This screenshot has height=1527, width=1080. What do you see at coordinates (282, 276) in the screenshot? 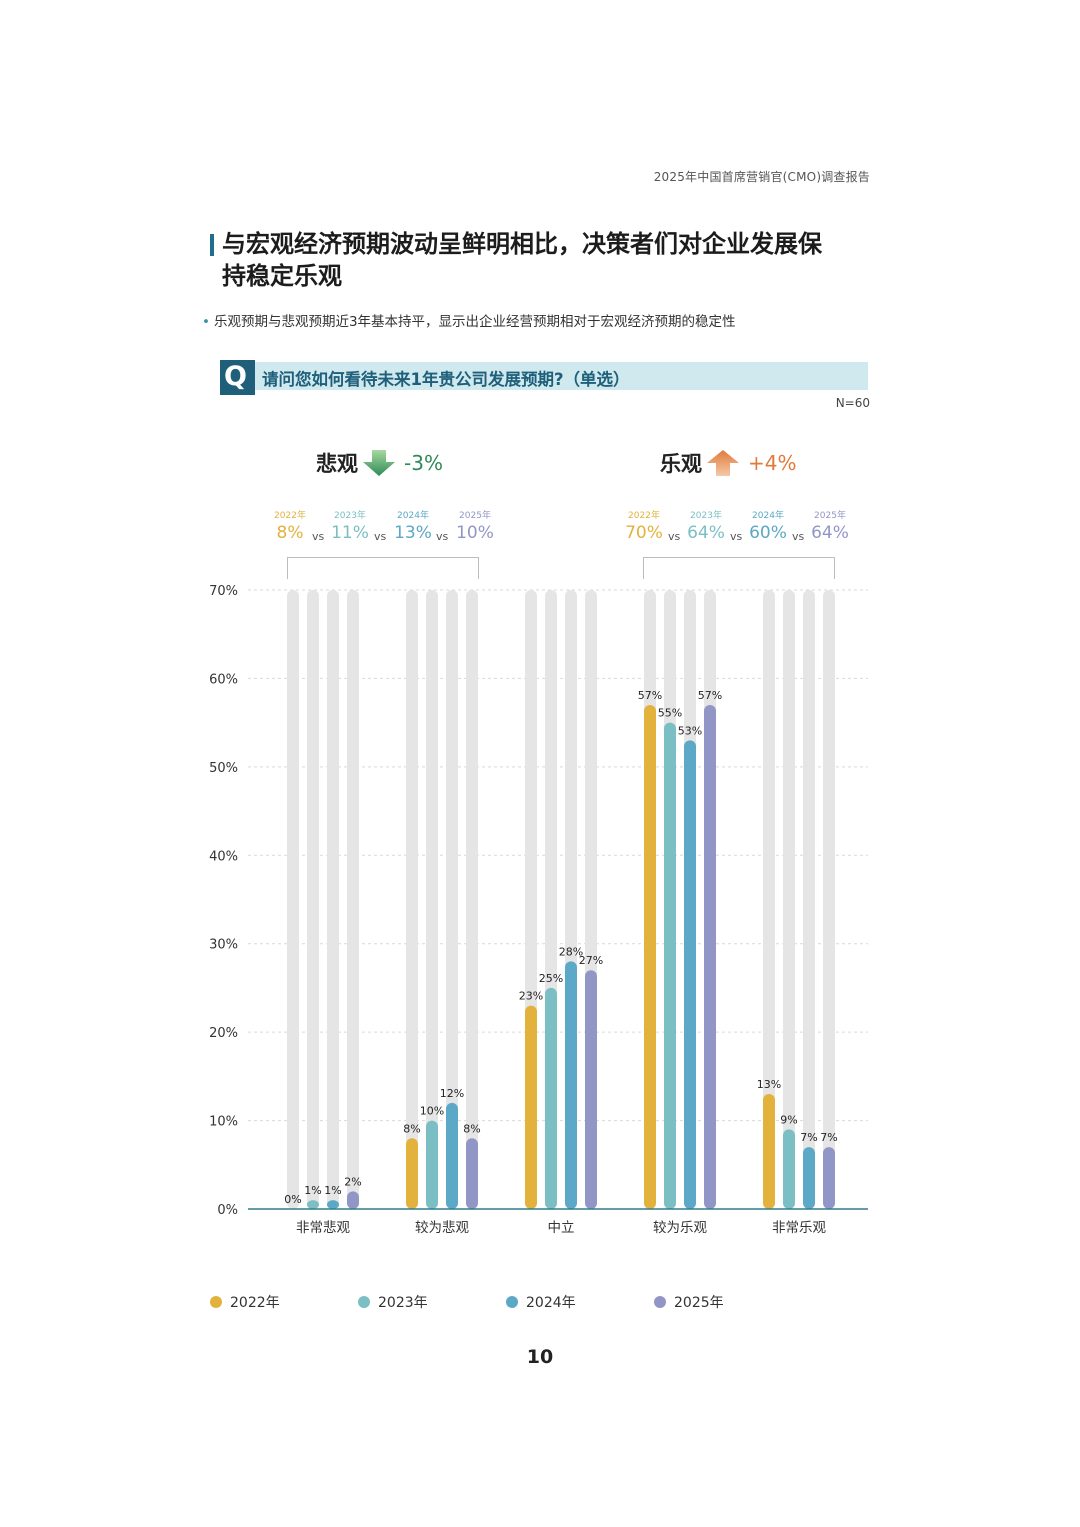
I see `title-line-2: 持稳定乐观` at bounding box center [282, 276].